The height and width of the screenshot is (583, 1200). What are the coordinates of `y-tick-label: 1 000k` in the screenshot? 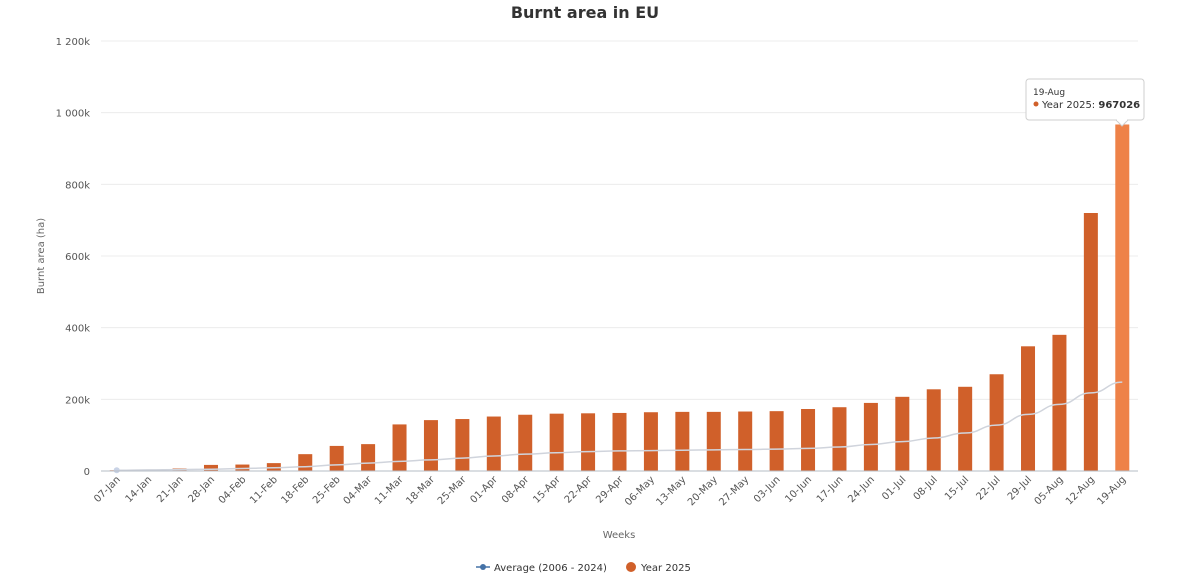 It's located at (73, 114).